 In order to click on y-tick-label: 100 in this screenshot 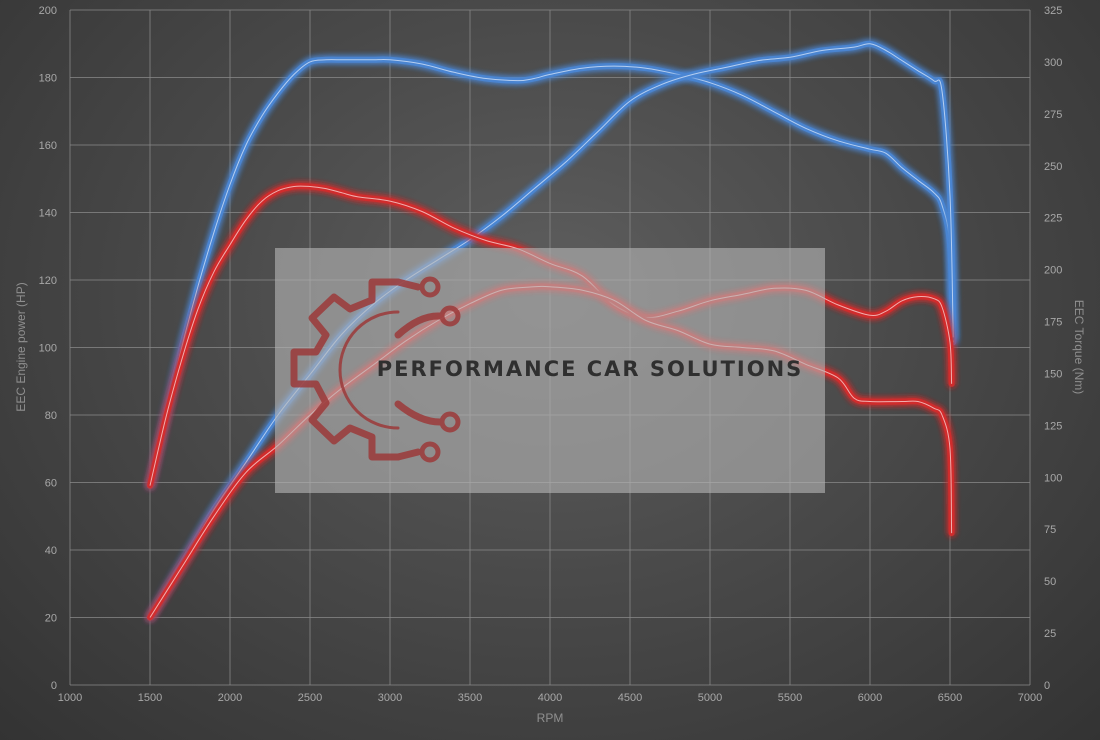, I will do `click(48, 349)`.